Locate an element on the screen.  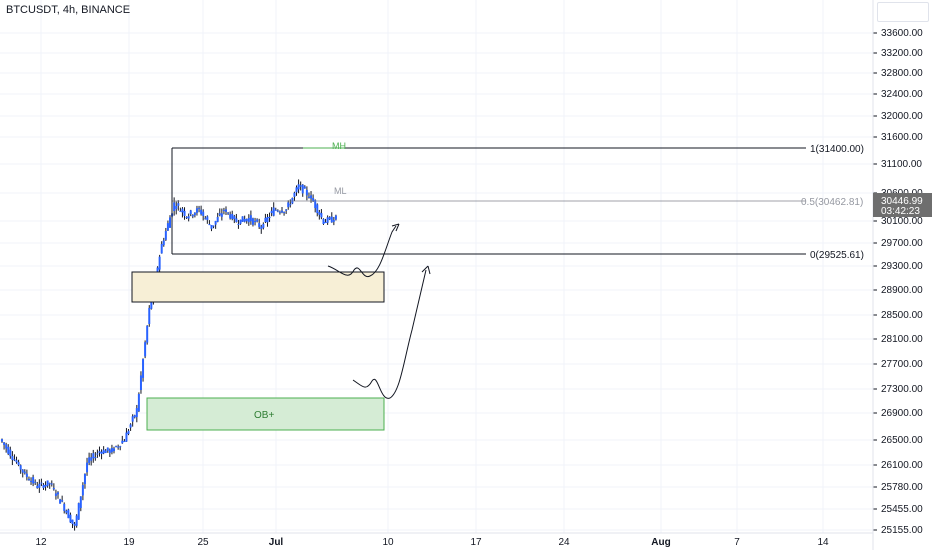
time-tick-label: 14 is located at coordinates (823, 542).